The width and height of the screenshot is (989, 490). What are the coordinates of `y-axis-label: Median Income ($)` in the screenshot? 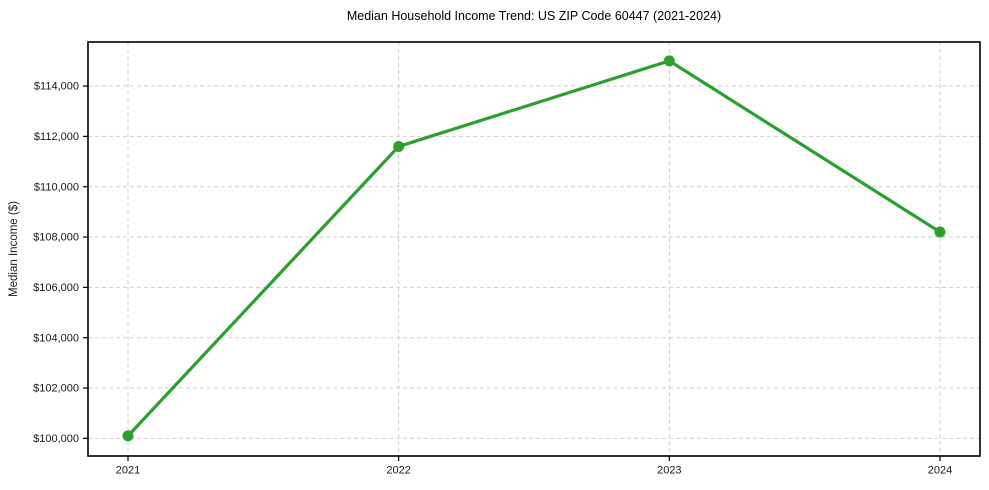 It's located at (14, 249).